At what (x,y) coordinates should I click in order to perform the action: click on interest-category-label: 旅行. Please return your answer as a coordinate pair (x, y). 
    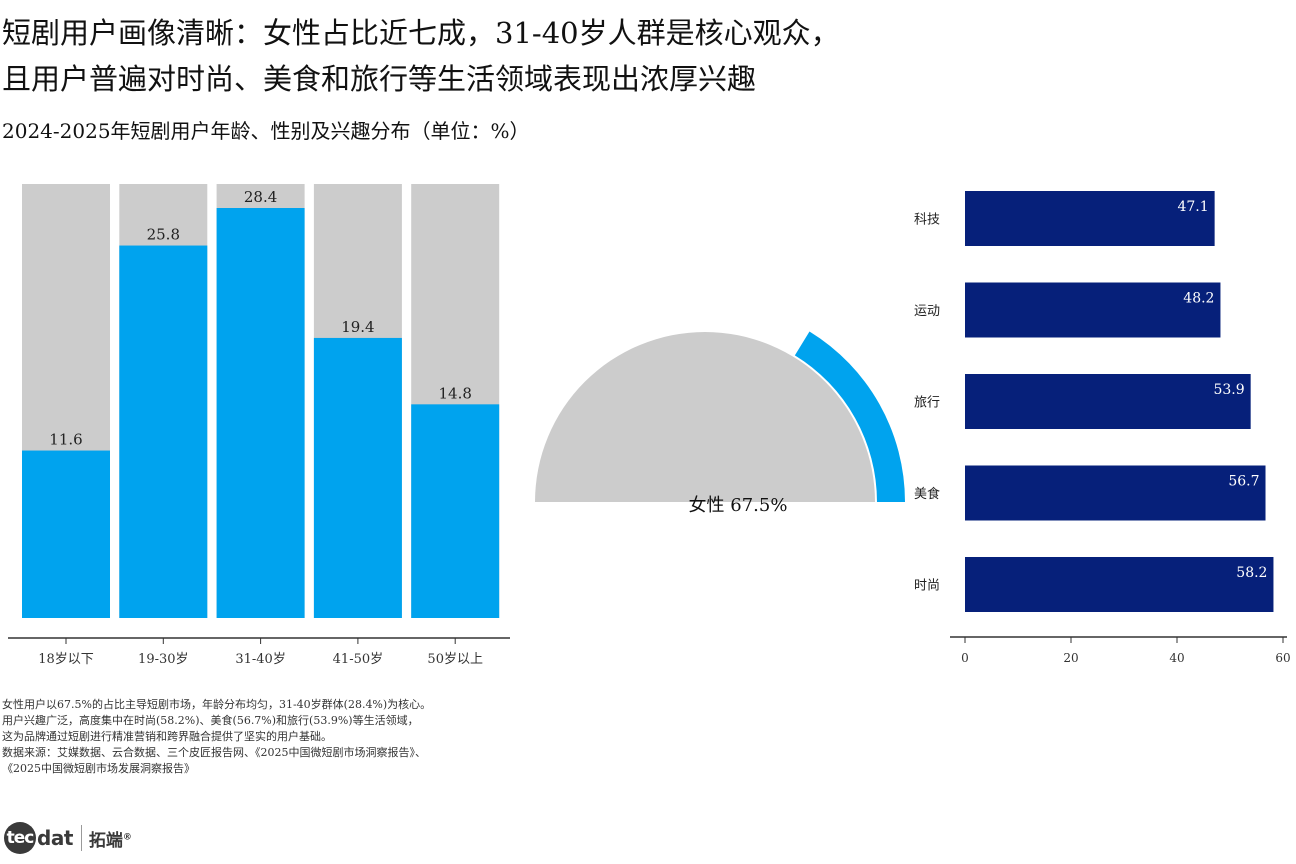
    Looking at the image, I should click on (927, 403).